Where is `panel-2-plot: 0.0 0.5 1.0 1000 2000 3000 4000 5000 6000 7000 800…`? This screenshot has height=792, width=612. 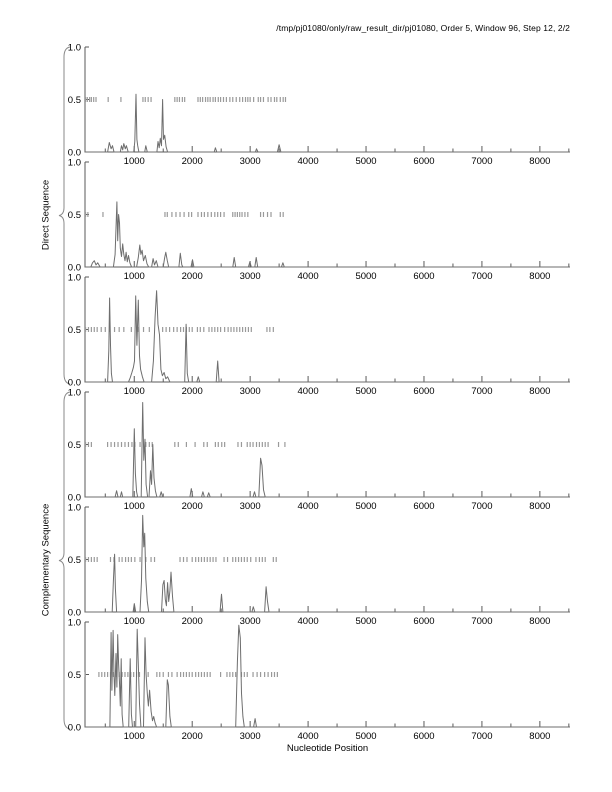
panel-2-plot: 0.0 0.5 1.0 1000 2000 3000 4000 5000 6000 7000 800… is located at coordinates (319, 220).